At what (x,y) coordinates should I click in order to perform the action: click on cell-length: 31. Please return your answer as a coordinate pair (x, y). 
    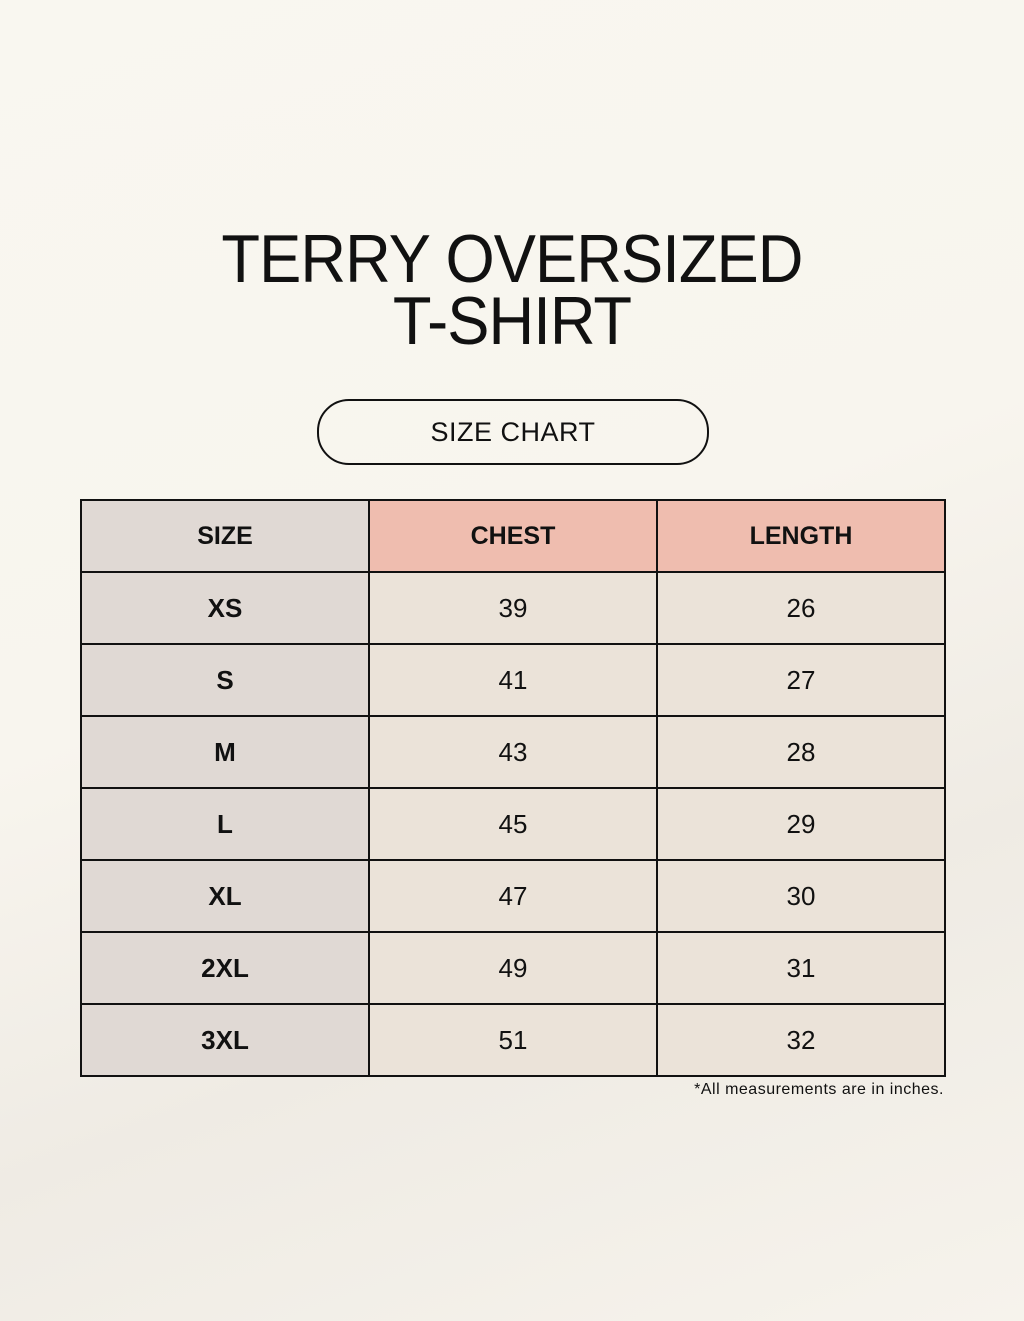
    Looking at the image, I should click on (801, 968).